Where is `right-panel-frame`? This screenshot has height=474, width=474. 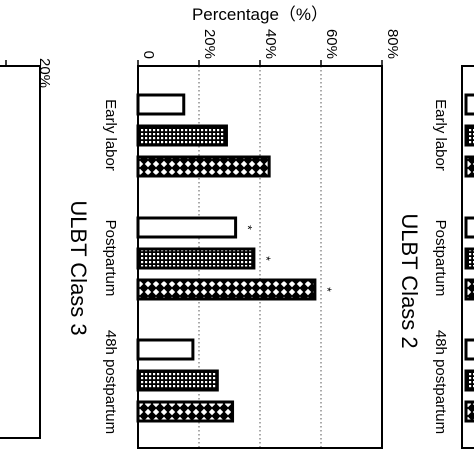 right-panel-frame is located at coordinates (467, 257).